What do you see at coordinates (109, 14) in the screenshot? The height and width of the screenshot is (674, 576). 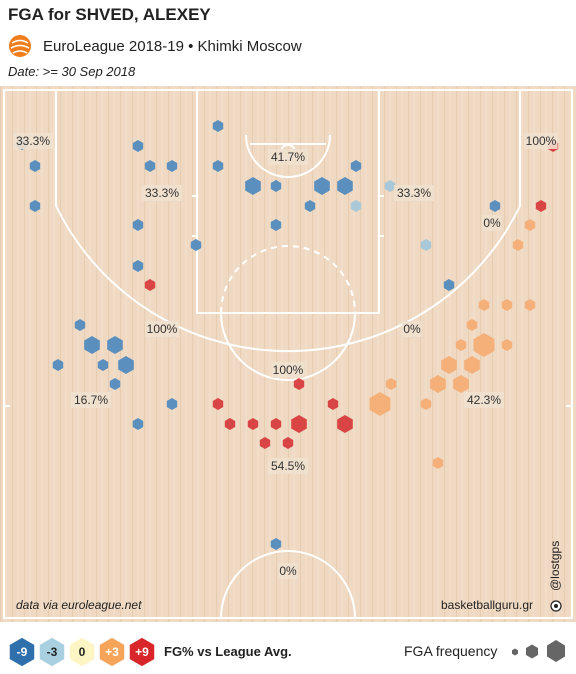 I see `chart-title: FGA for SHVED, ALEXEY` at bounding box center [109, 14].